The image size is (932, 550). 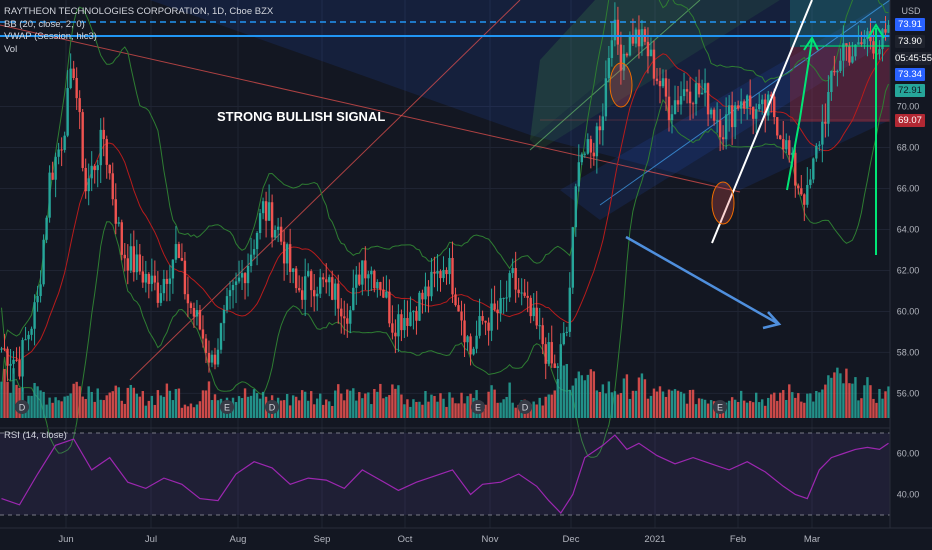 I want to click on event-marker-label: E, so click(x=227, y=408).